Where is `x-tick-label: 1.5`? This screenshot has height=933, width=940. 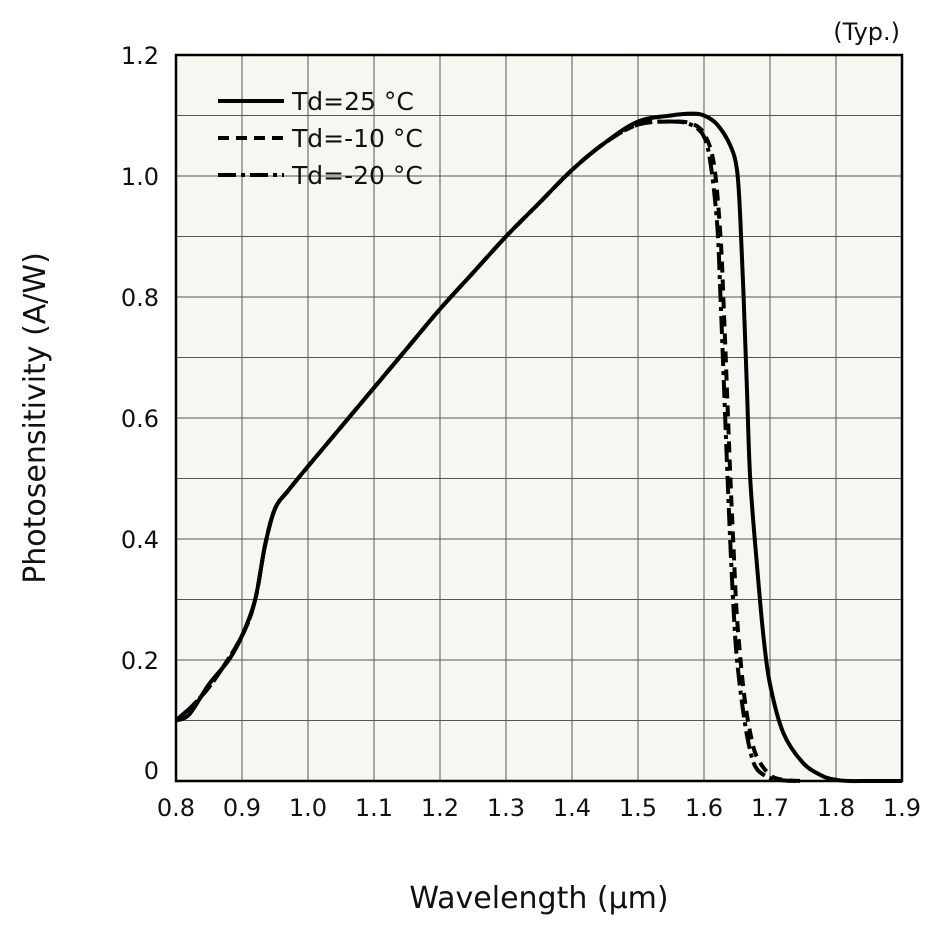
x-tick-label: 1.5 is located at coordinates (638, 808).